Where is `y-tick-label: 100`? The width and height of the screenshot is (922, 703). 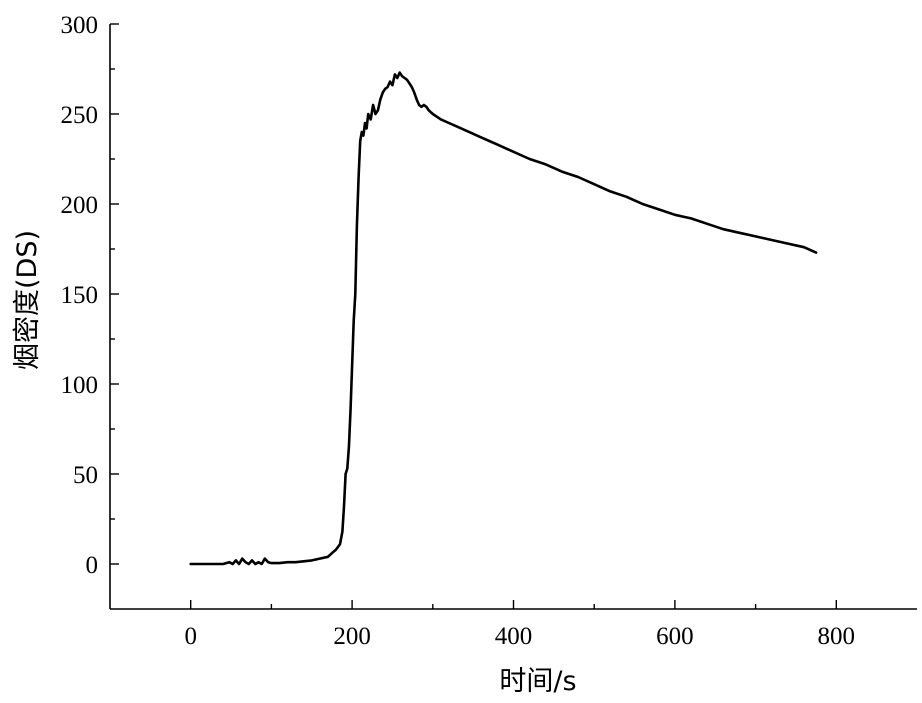
y-tick-label: 100 is located at coordinates (80, 385).